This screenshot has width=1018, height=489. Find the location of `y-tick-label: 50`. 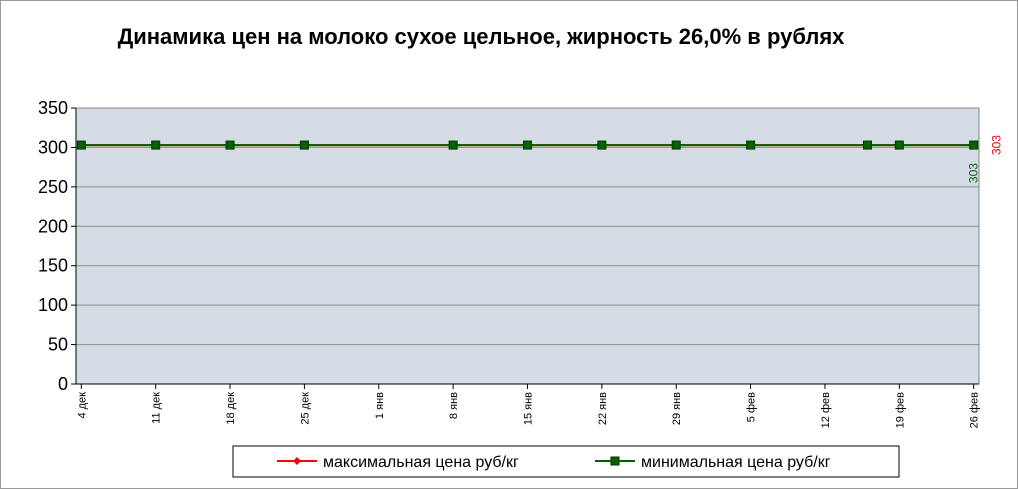

y-tick-label: 50 is located at coordinates (58, 345).